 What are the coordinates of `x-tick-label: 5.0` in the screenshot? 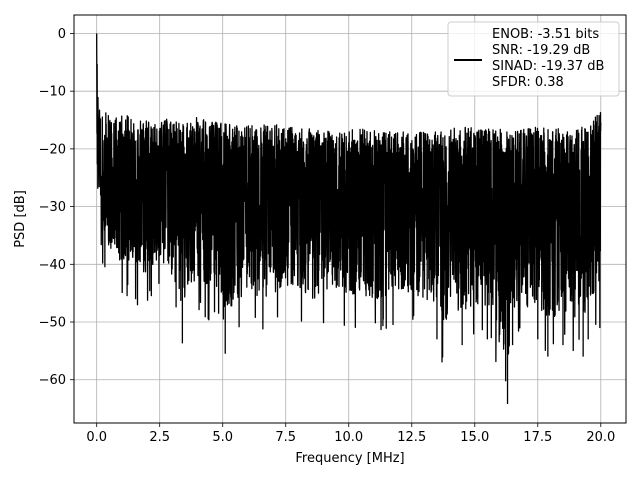 It's located at (222, 437).